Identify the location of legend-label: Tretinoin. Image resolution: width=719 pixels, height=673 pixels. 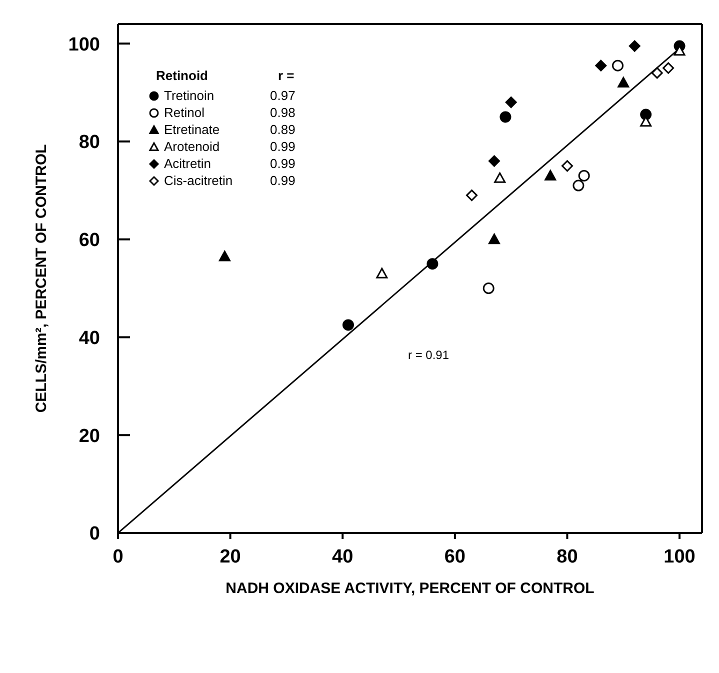
(190, 95).